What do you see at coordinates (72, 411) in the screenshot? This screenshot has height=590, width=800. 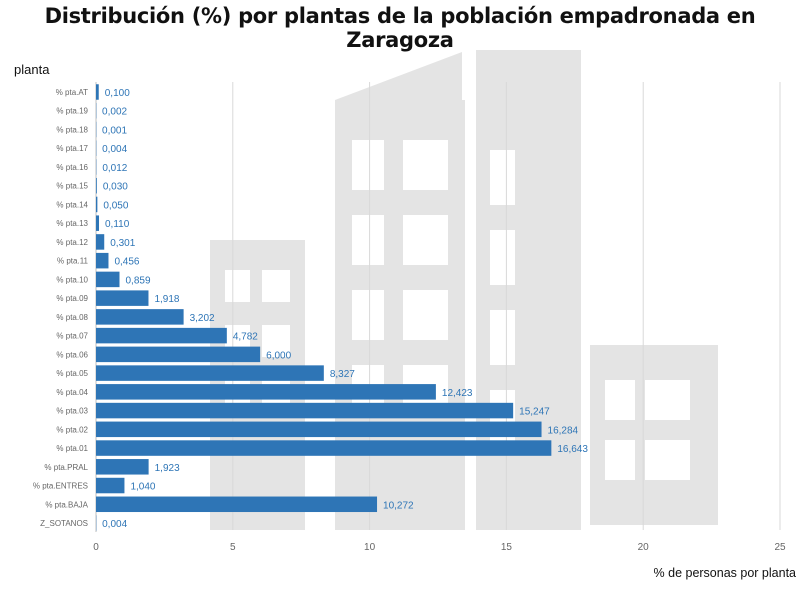 I see `y-tick-label: % pta.03` at bounding box center [72, 411].